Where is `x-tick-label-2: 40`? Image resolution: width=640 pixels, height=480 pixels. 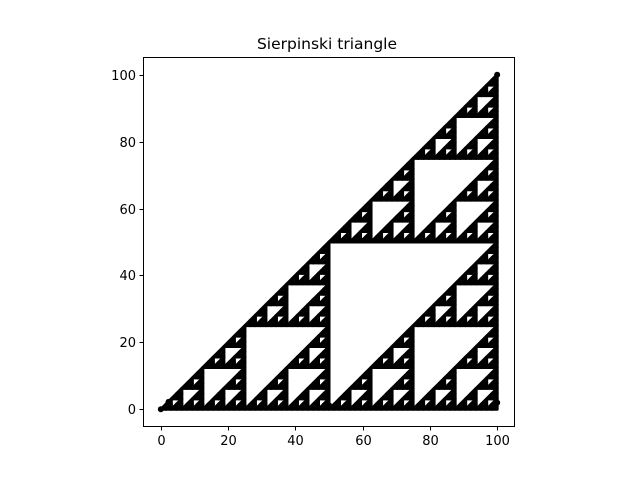
x-tick-label-2: 40 is located at coordinates (295, 441).